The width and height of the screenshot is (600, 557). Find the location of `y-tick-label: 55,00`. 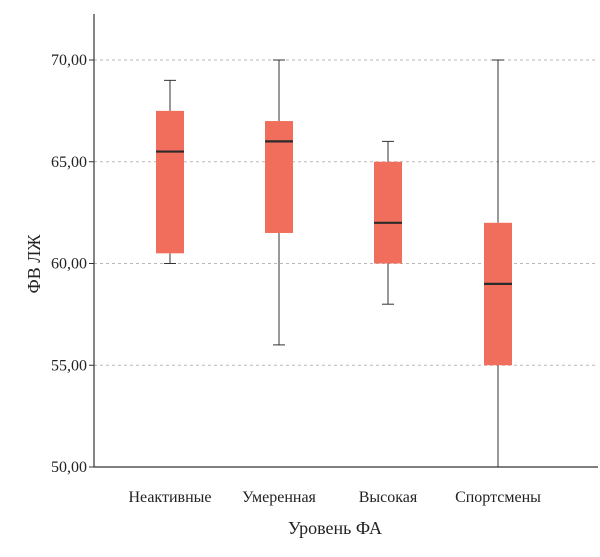

y-tick-label: 55,00 is located at coordinates (69, 365).